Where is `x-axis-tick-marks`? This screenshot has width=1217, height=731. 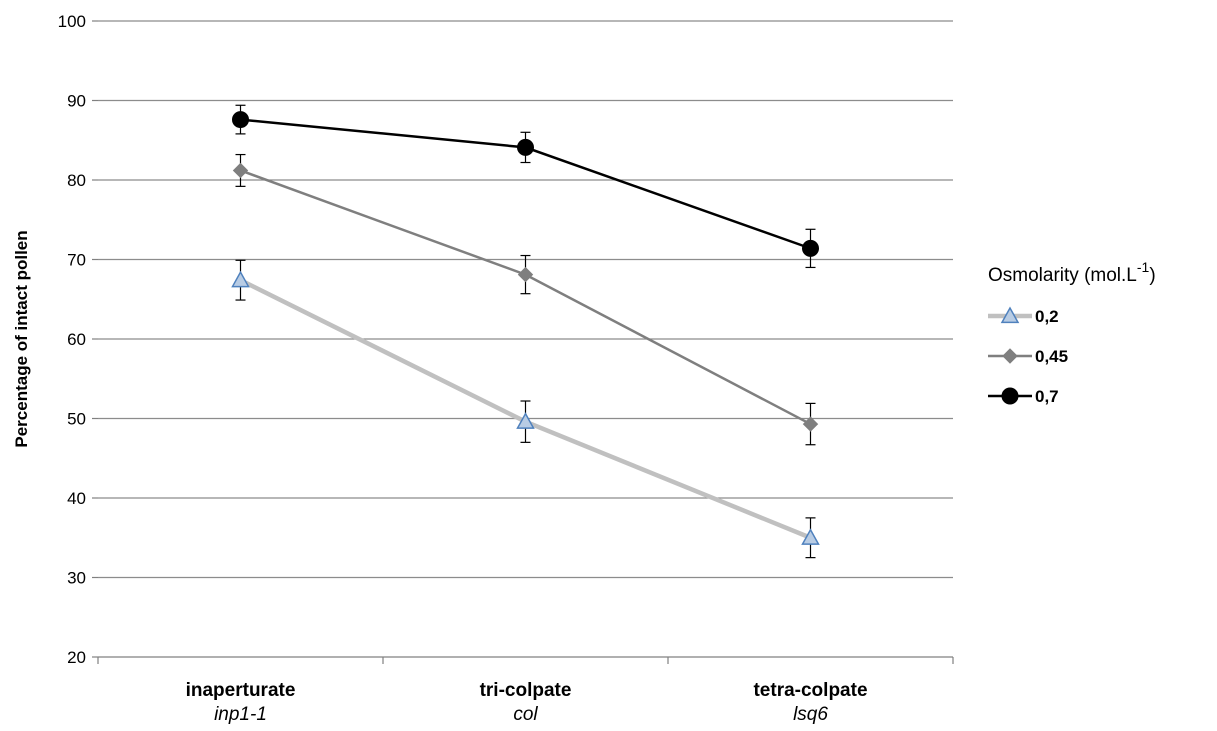 x-axis-tick-marks is located at coordinates (525, 660).